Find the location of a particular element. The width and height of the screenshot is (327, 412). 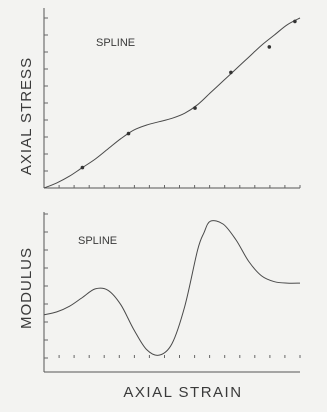

modulus-chart-ylabel: MODULUS is located at coordinates (26, 288).